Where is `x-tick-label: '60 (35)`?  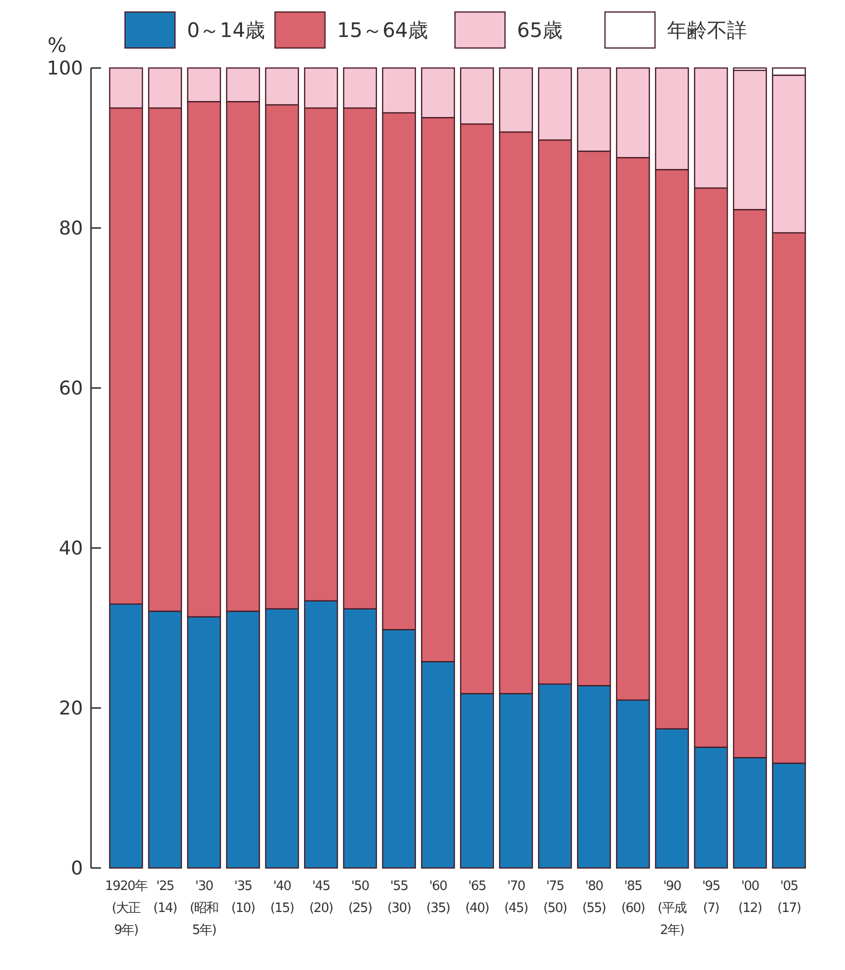 x-tick-label: '60 (35) is located at coordinates (438, 897).